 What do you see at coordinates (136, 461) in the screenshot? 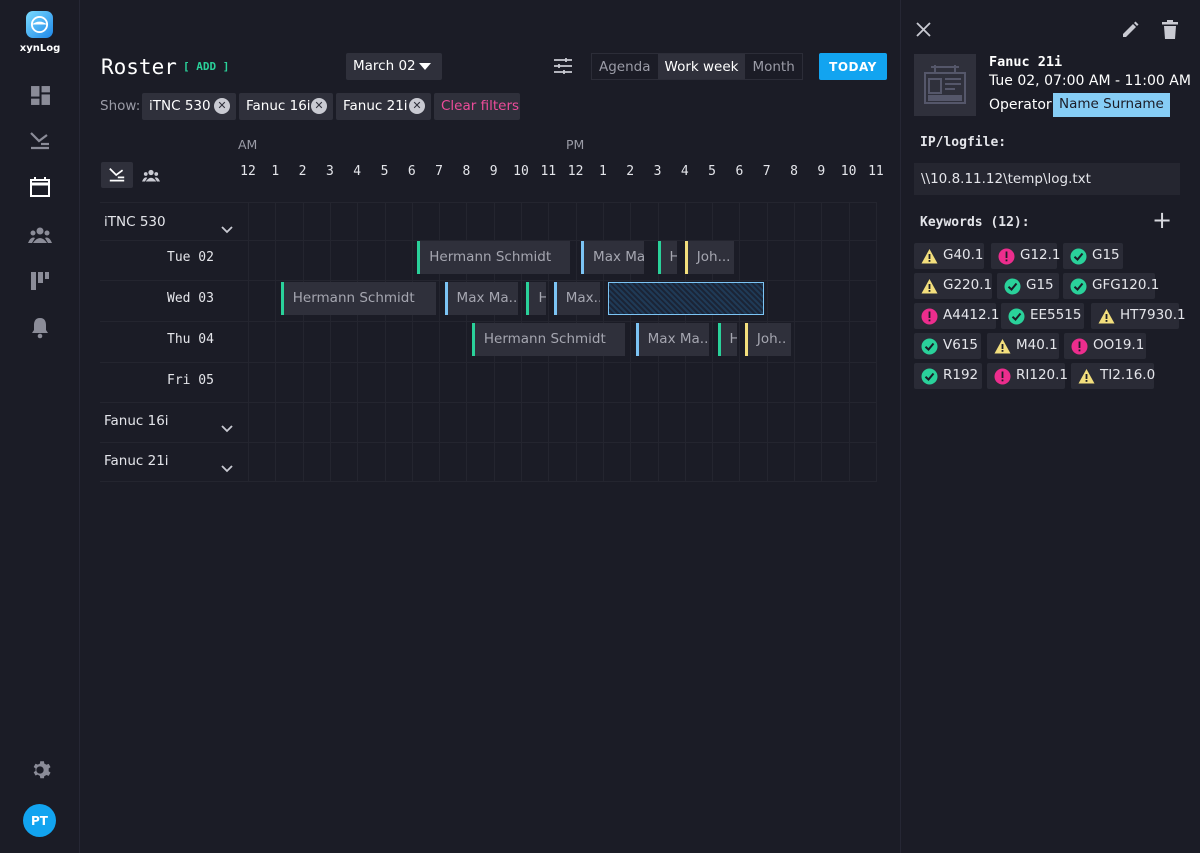
I see `group-label: Fanuc 21i` at bounding box center [136, 461].